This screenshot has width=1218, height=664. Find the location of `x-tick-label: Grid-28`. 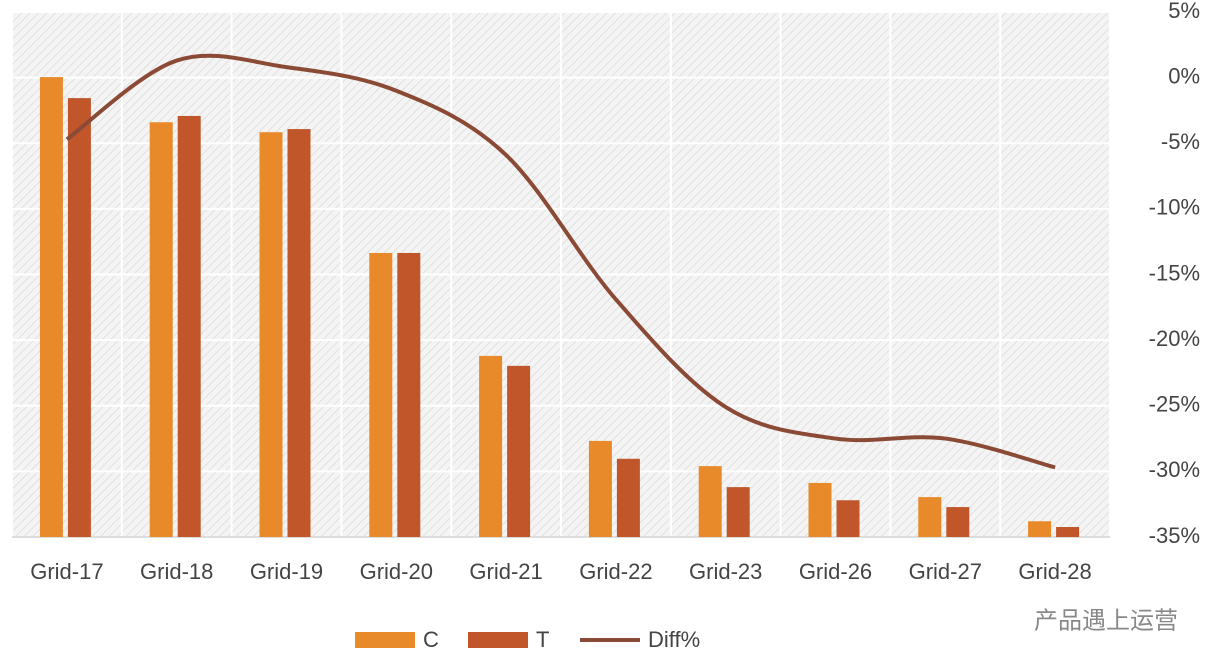

x-tick-label: Grid-28 is located at coordinates (1054, 571).